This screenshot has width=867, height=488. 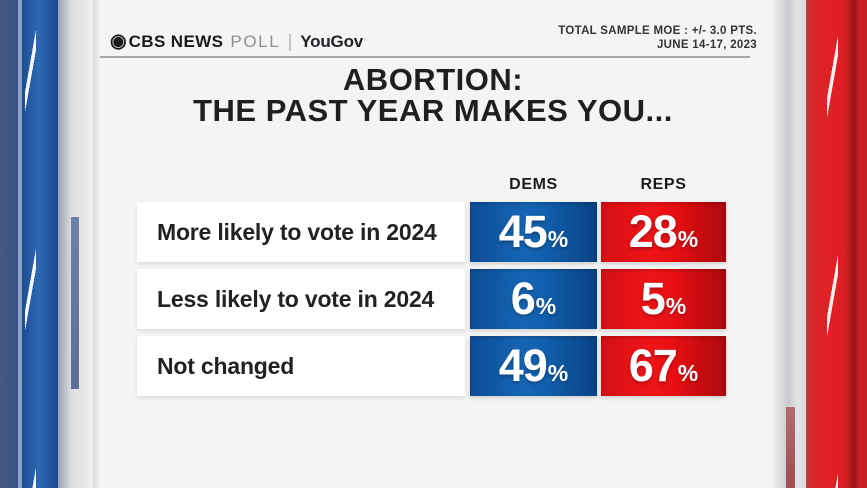 I want to click on poll-wordmark: POLL, so click(x=255, y=41).